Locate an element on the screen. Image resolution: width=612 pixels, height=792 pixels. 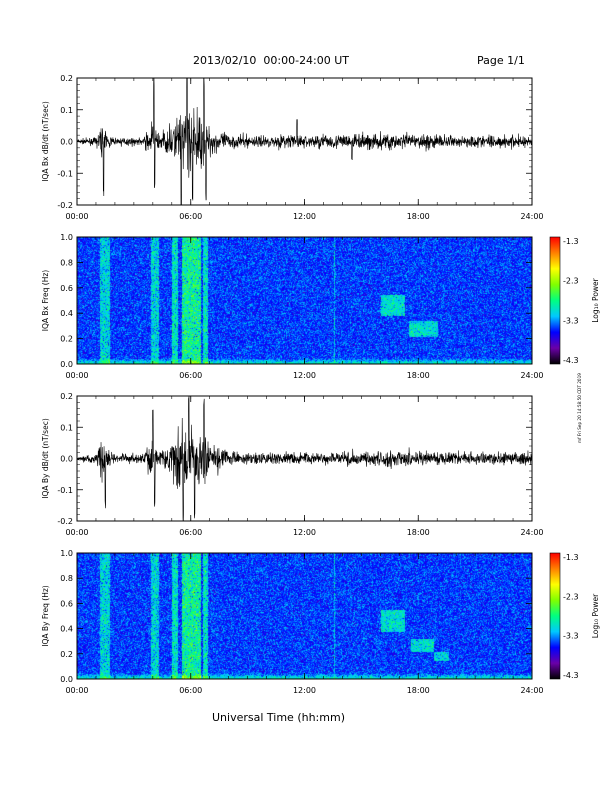
page-title: 2013/02/10 00:00-24:00 UT is located at coordinates (271, 60).